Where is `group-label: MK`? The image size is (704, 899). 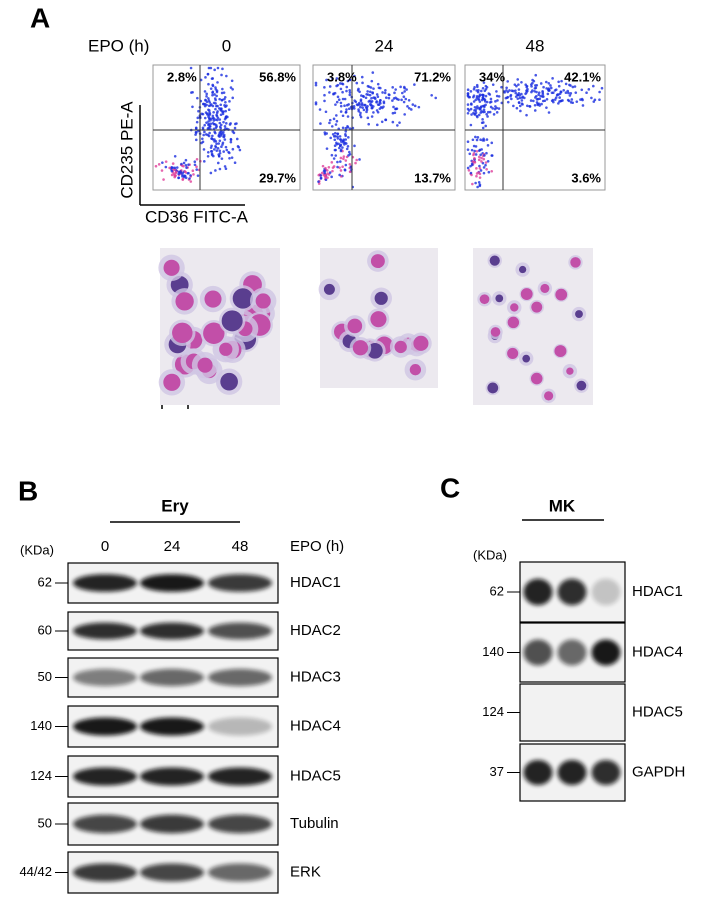 group-label: MK is located at coordinates (562, 505).